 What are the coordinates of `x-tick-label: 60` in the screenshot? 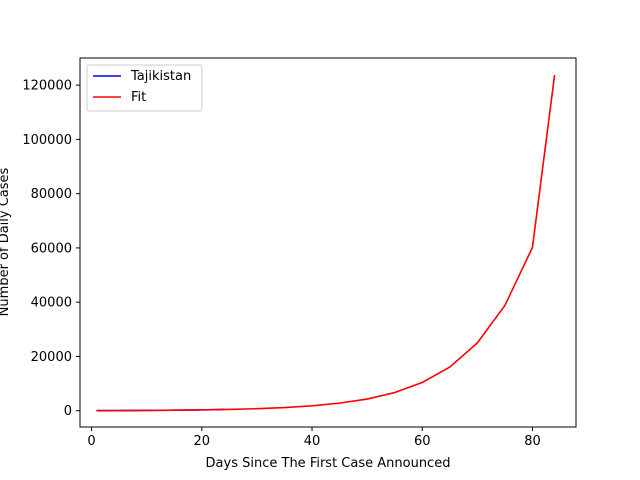 It's located at (422, 441).